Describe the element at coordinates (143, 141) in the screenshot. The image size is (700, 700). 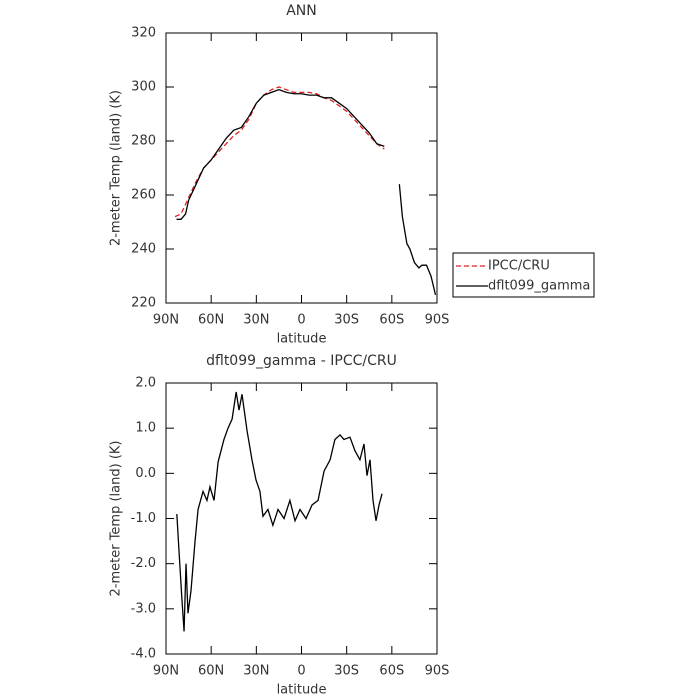
I see `y-tick-label: 280` at that location.